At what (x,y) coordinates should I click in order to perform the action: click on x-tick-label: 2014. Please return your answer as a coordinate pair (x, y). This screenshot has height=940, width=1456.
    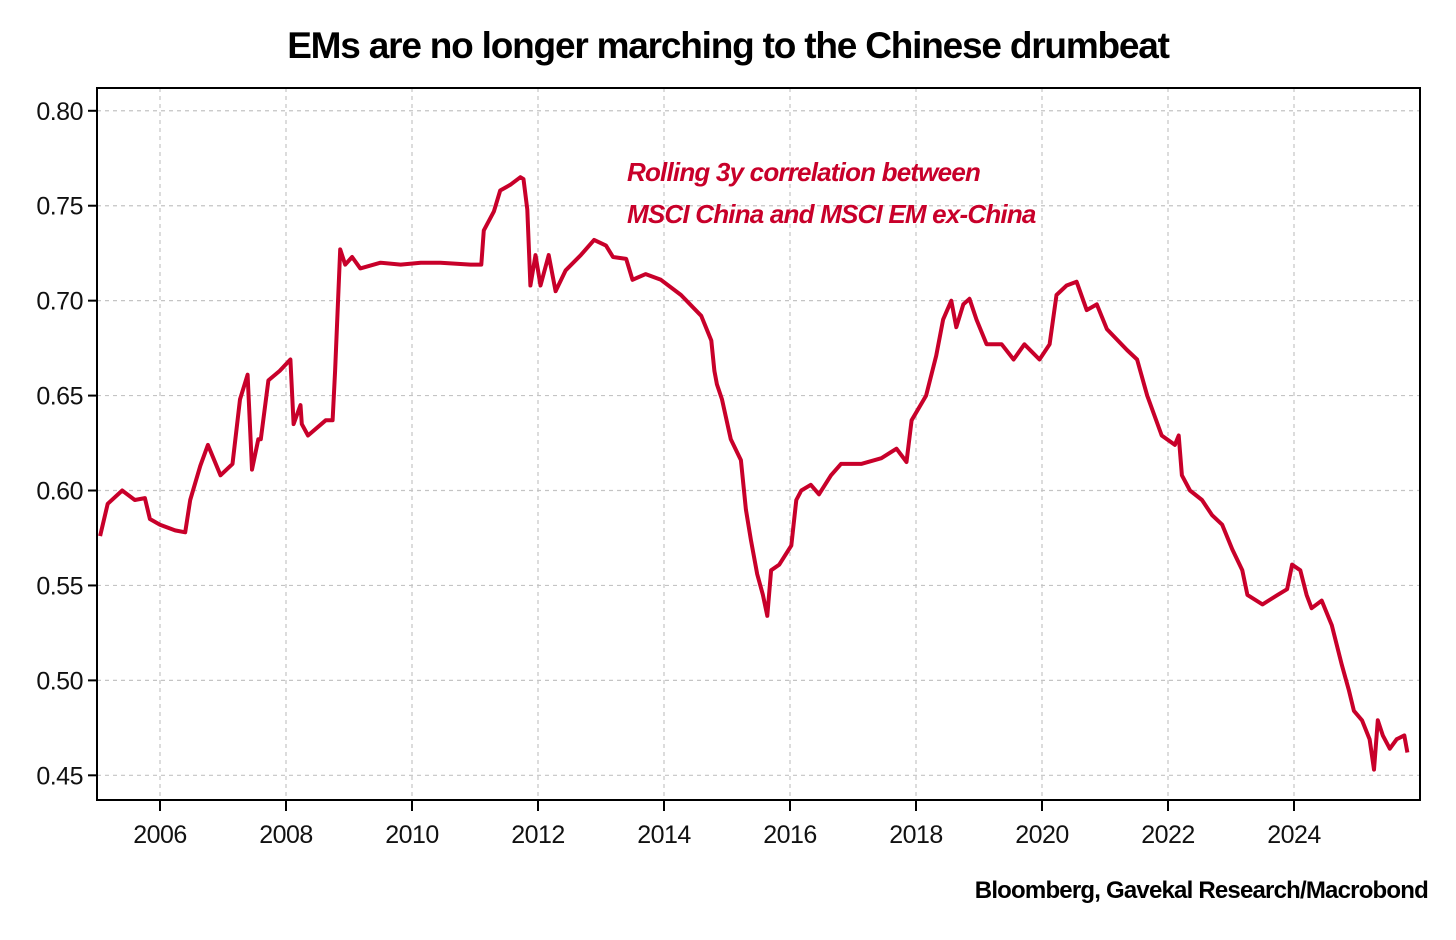
    Looking at the image, I should click on (664, 835).